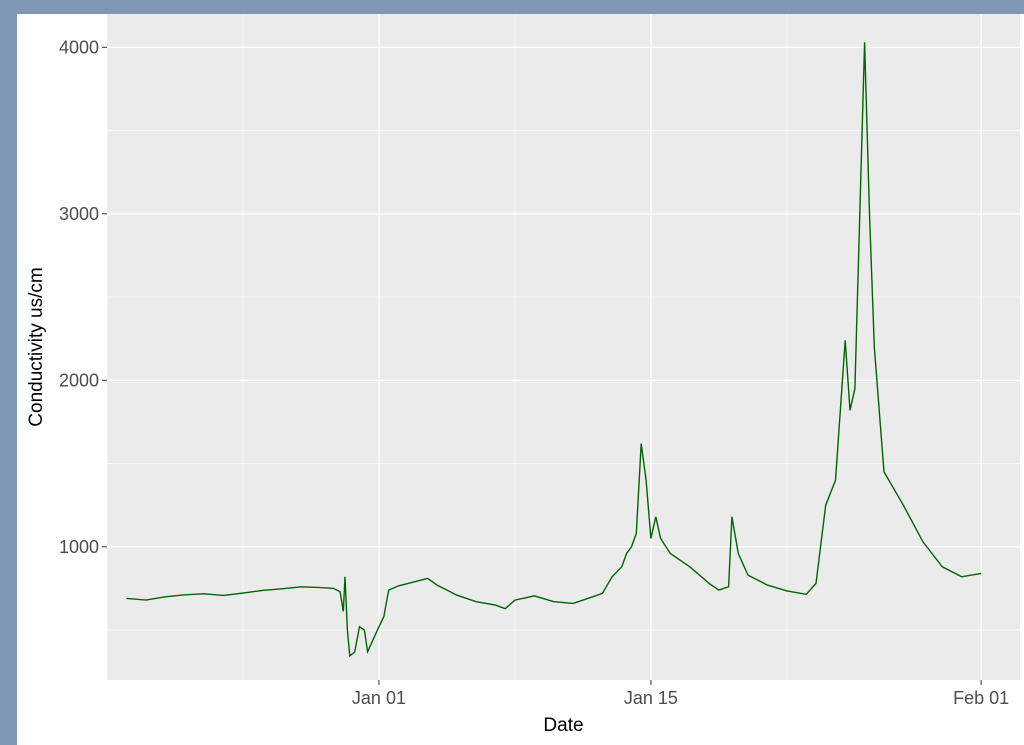 Image resolution: width=1024 pixels, height=745 pixels. What do you see at coordinates (563, 725) in the screenshot?
I see `x-axis-title: Date` at bounding box center [563, 725].